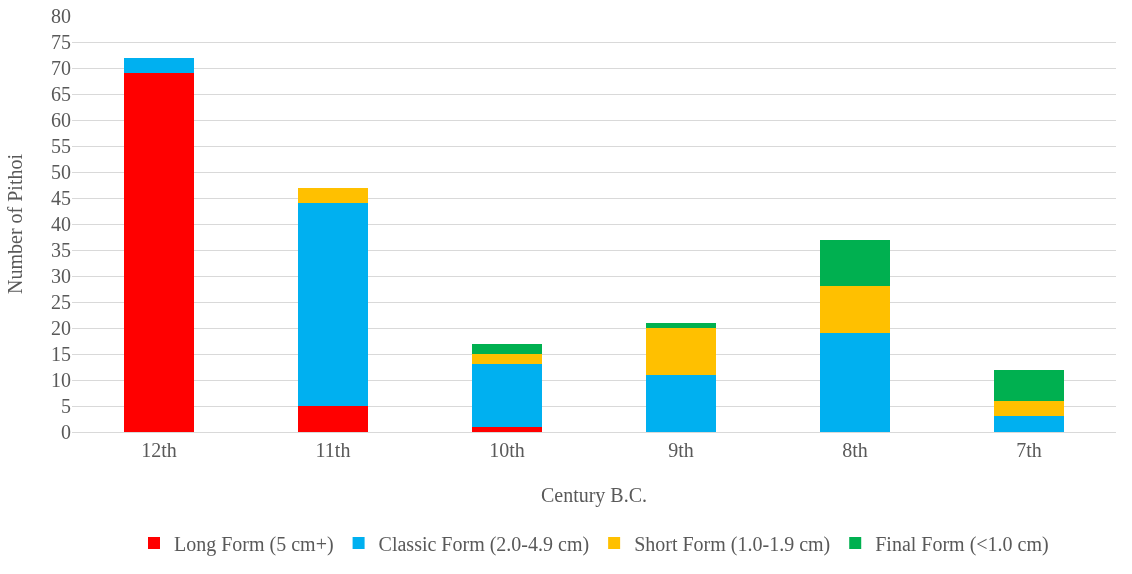 This screenshot has height=574, width=1132. I want to click on x-tick-label: 7th, so click(1029, 450).